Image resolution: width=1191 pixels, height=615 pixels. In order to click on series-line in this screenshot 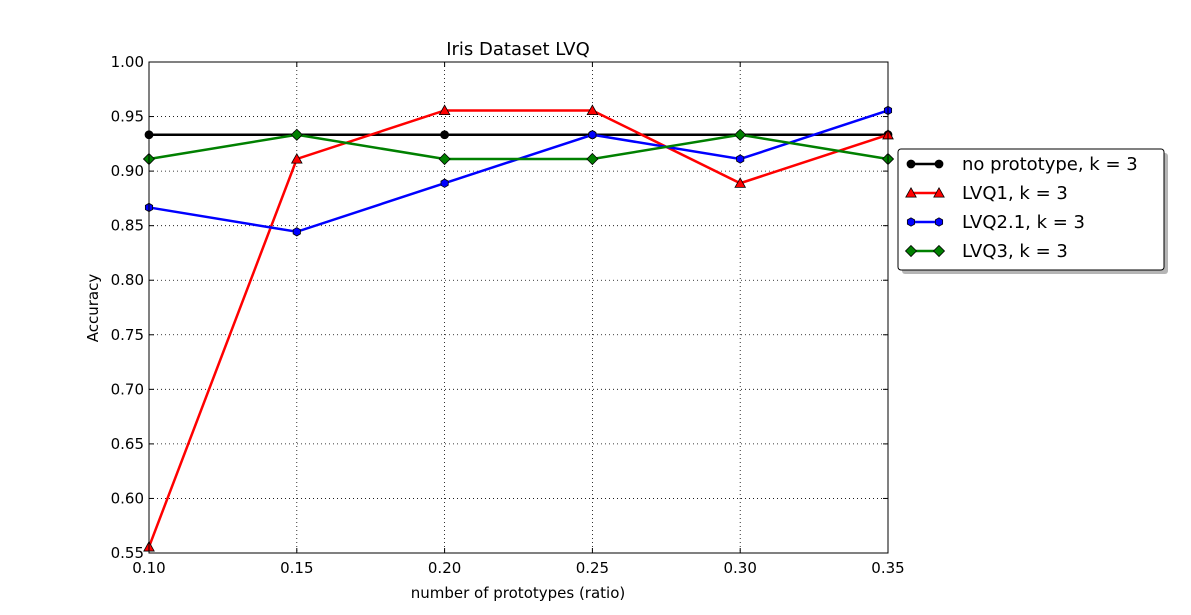, I will do `click(518, 147)`.